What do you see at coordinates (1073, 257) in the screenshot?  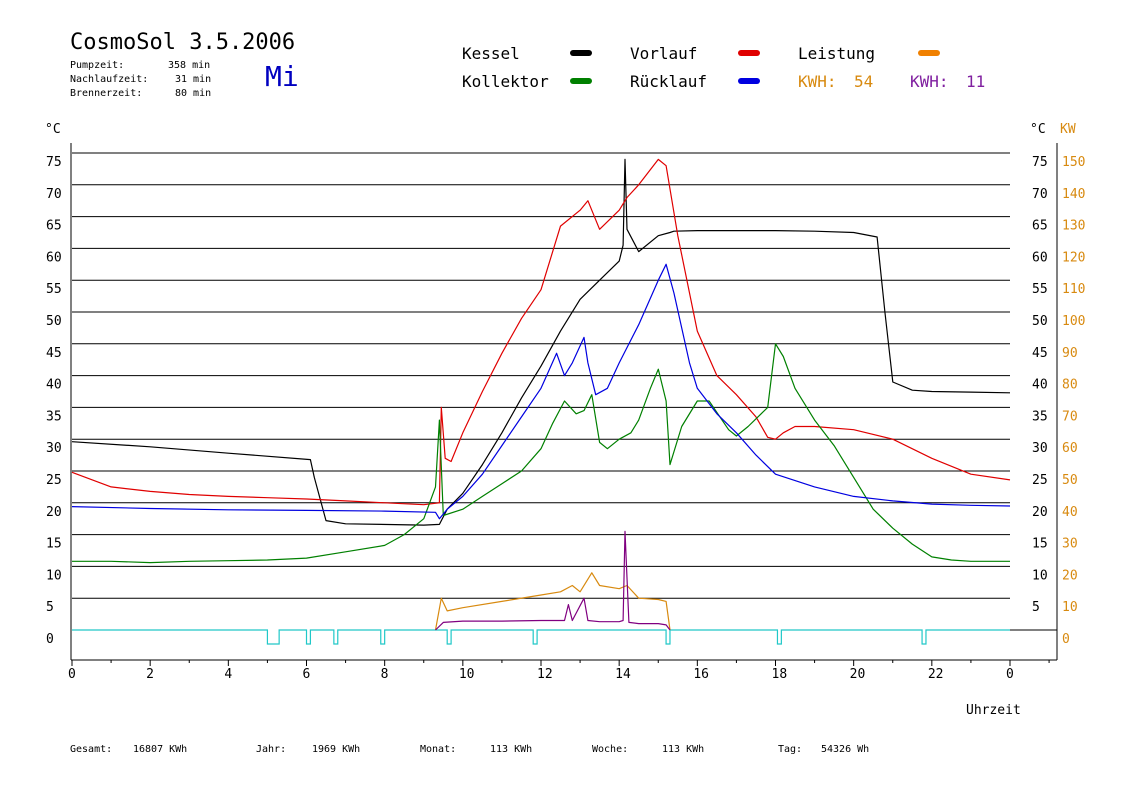 I see `y-tick-kw: 120` at bounding box center [1073, 257].